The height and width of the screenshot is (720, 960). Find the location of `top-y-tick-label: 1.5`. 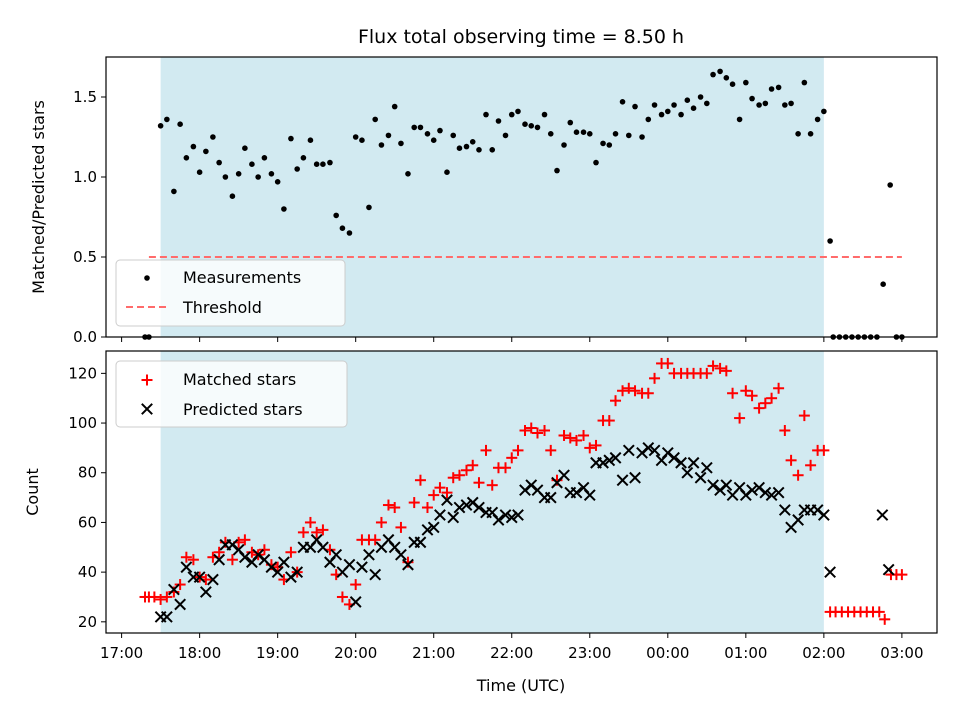

top-y-tick-label: 1.5 is located at coordinates (85, 97).